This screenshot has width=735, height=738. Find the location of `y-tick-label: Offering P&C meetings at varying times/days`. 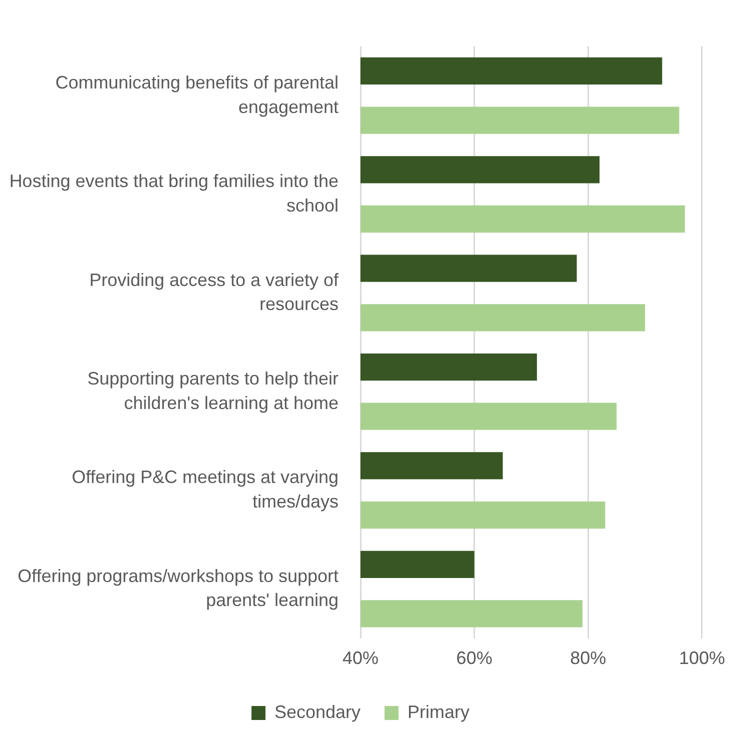

y-tick-label: Offering P&C meetings at varying times/days is located at coordinates (205, 489).